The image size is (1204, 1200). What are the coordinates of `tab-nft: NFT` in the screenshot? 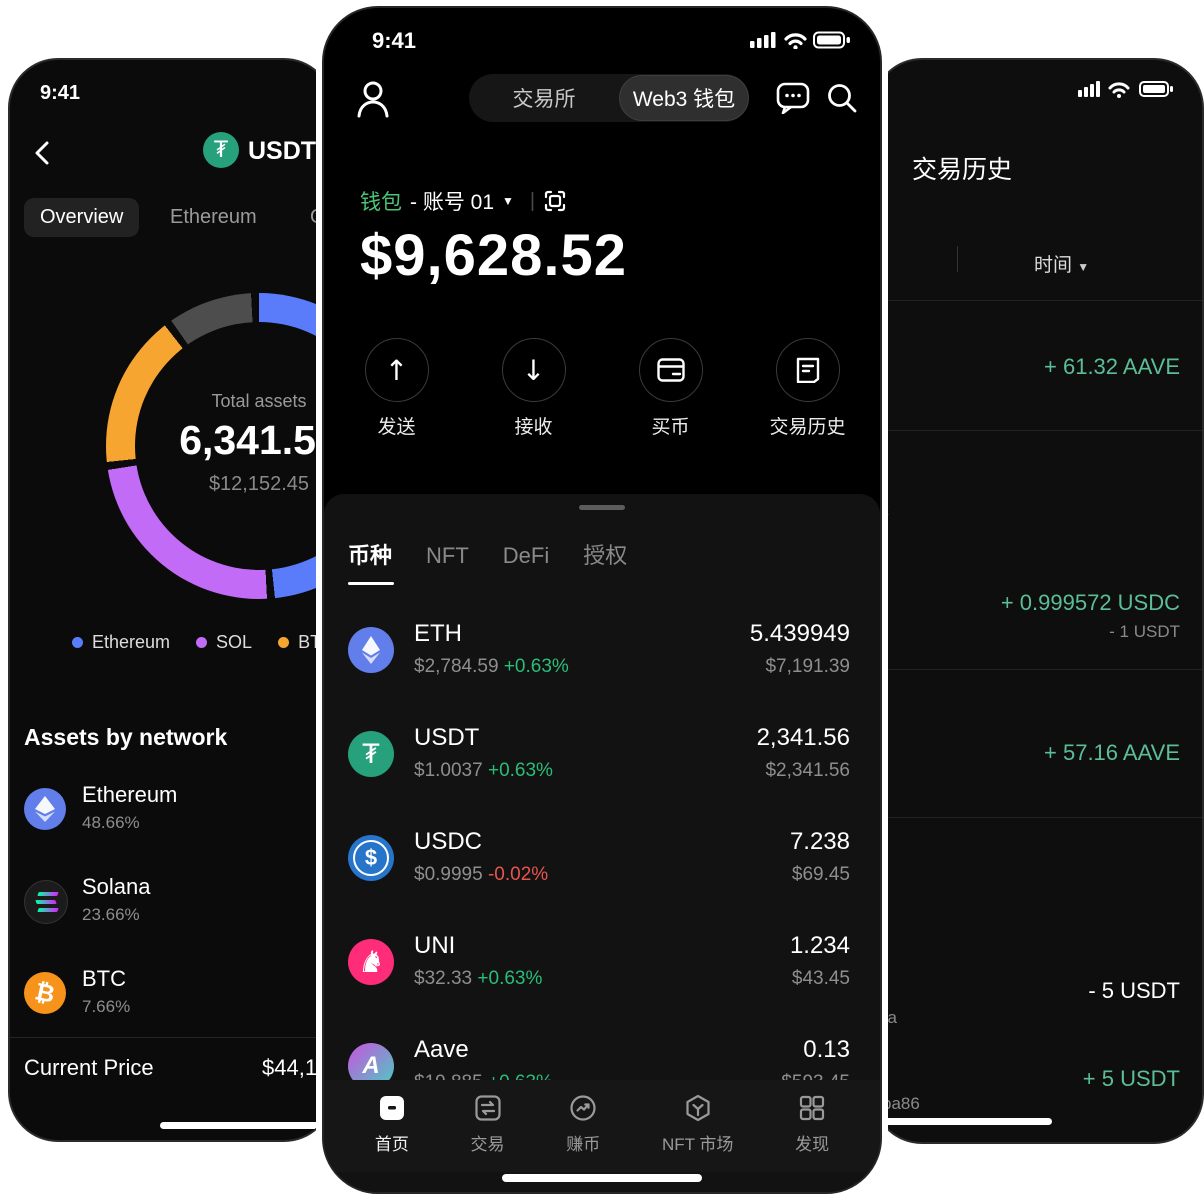 It's located at (447, 555).